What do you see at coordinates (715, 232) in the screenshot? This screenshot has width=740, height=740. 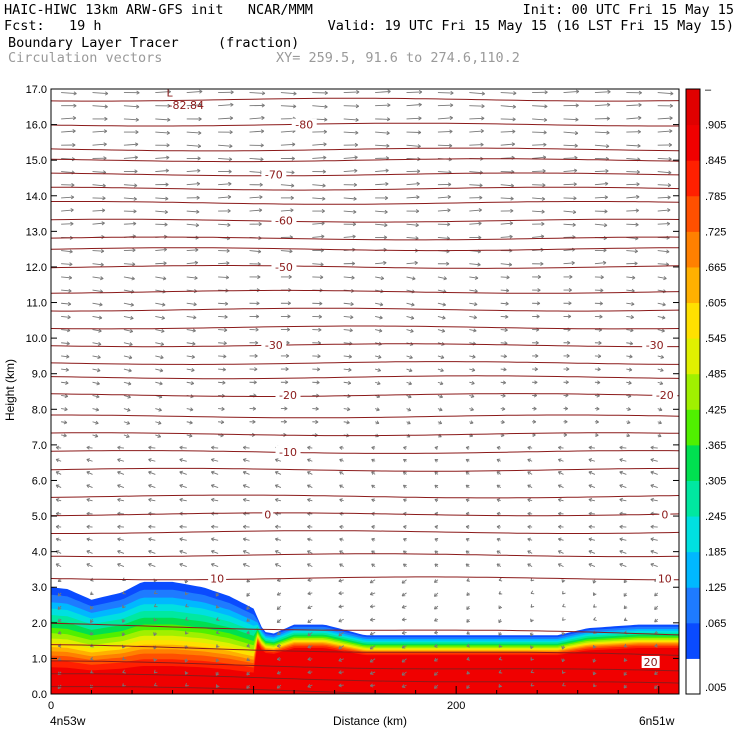 I see `colorbar-label: .725` at bounding box center [715, 232].